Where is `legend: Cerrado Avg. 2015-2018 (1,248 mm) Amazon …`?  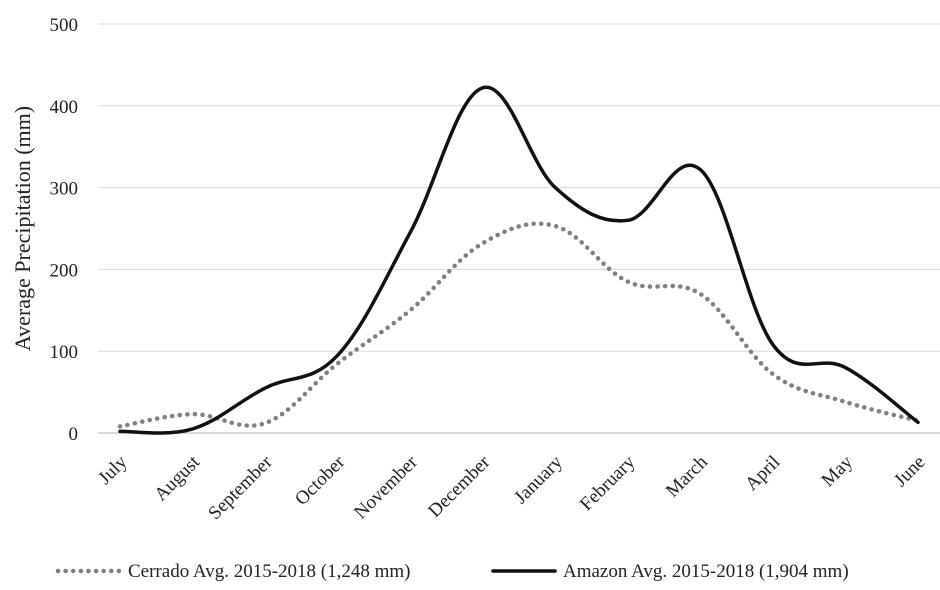 legend: Cerrado Avg. 2015-2018 (1,248 mm) Amazon … is located at coordinates (452, 571).